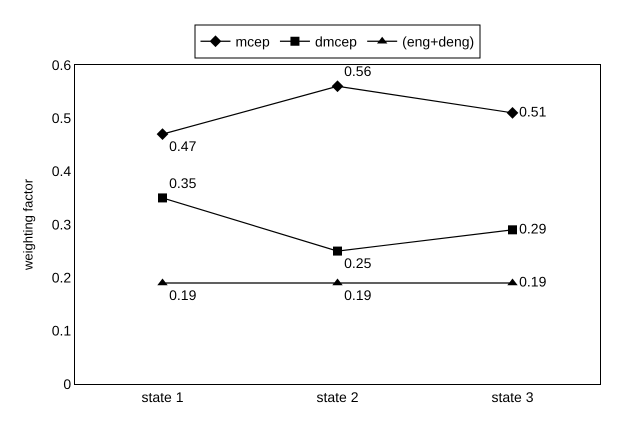 Image resolution: width=620 pixels, height=434 pixels. What do you see at coordinates (62, 171) in the screenshot?
I see `y-tick-label: 0.4` at bounding box center [62, 171].